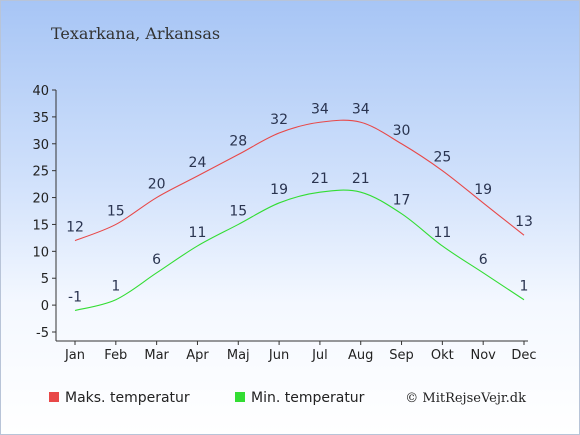  What do you see at coordinates (278, 355) in the screenshot?
I see `x-tick-label: Jun` at bounding box center [278, 355].